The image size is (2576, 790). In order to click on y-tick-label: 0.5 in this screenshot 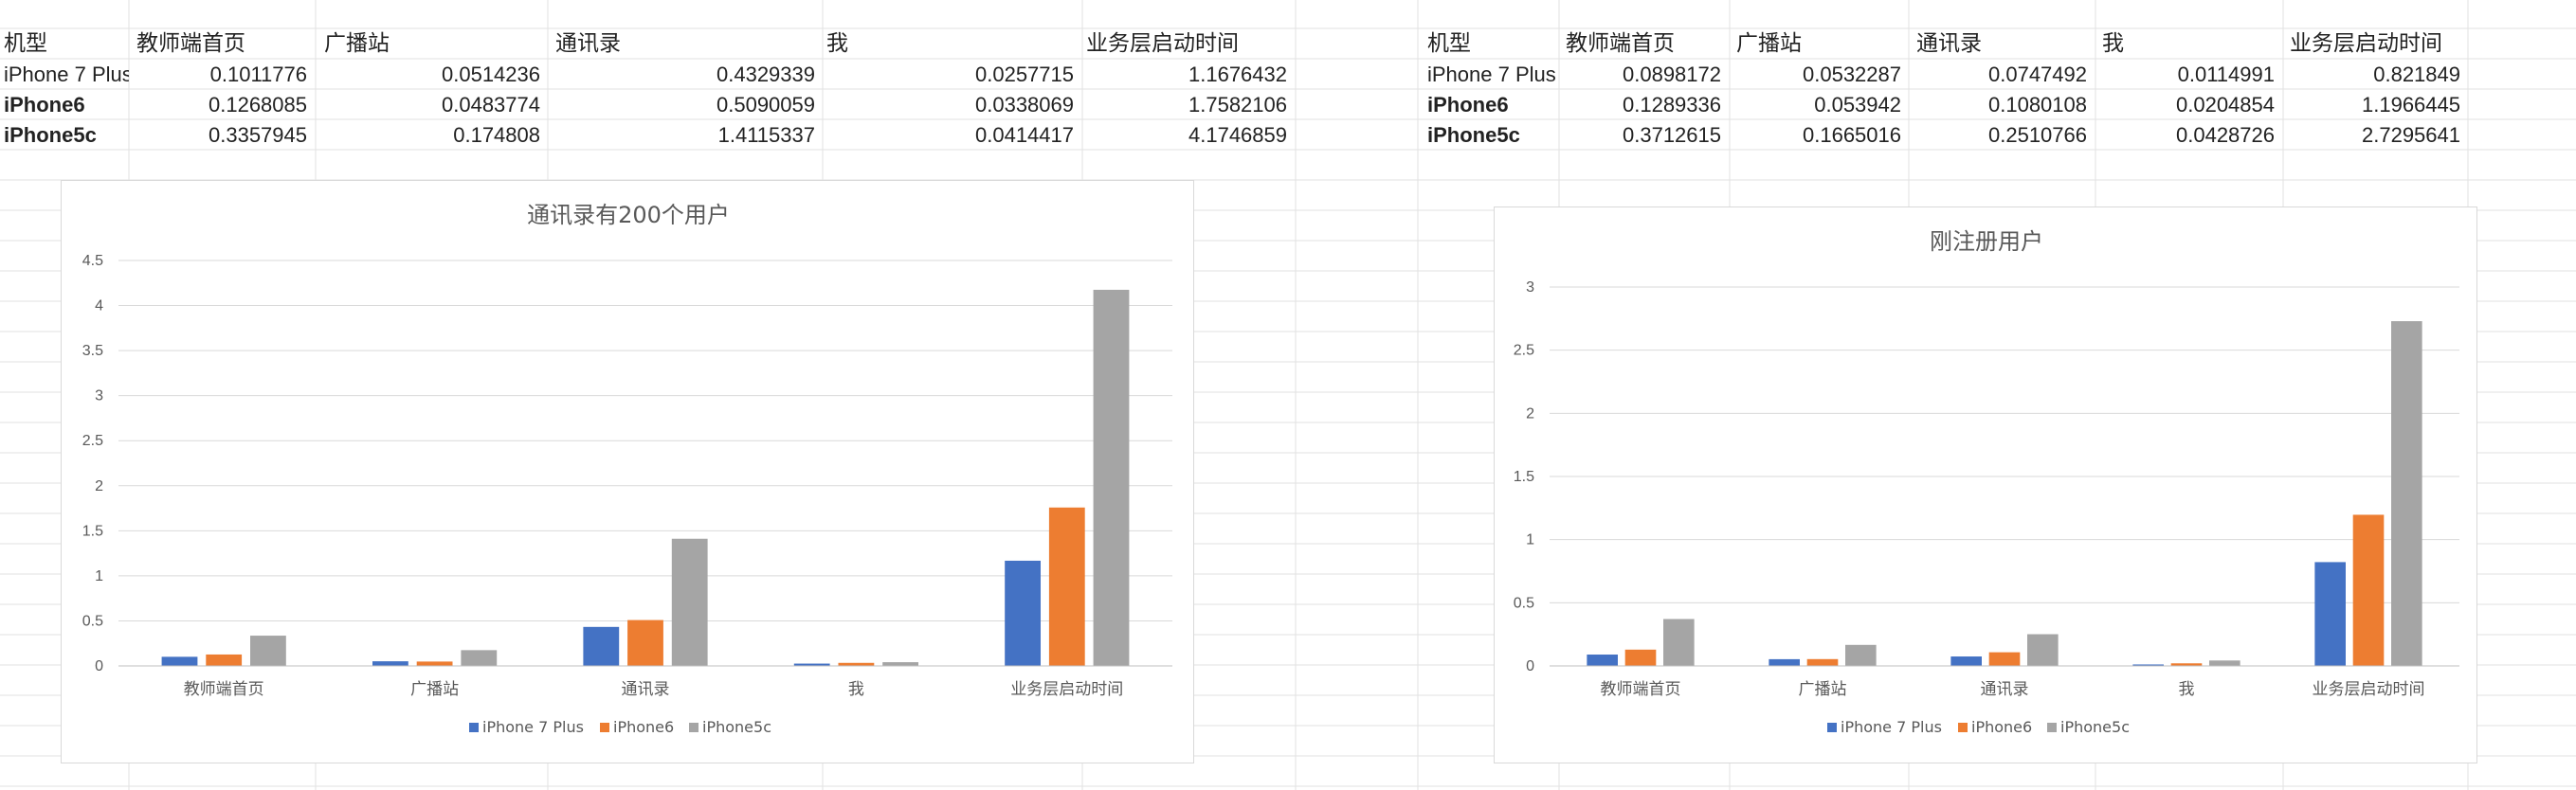, I will do `click(92, 621)`.